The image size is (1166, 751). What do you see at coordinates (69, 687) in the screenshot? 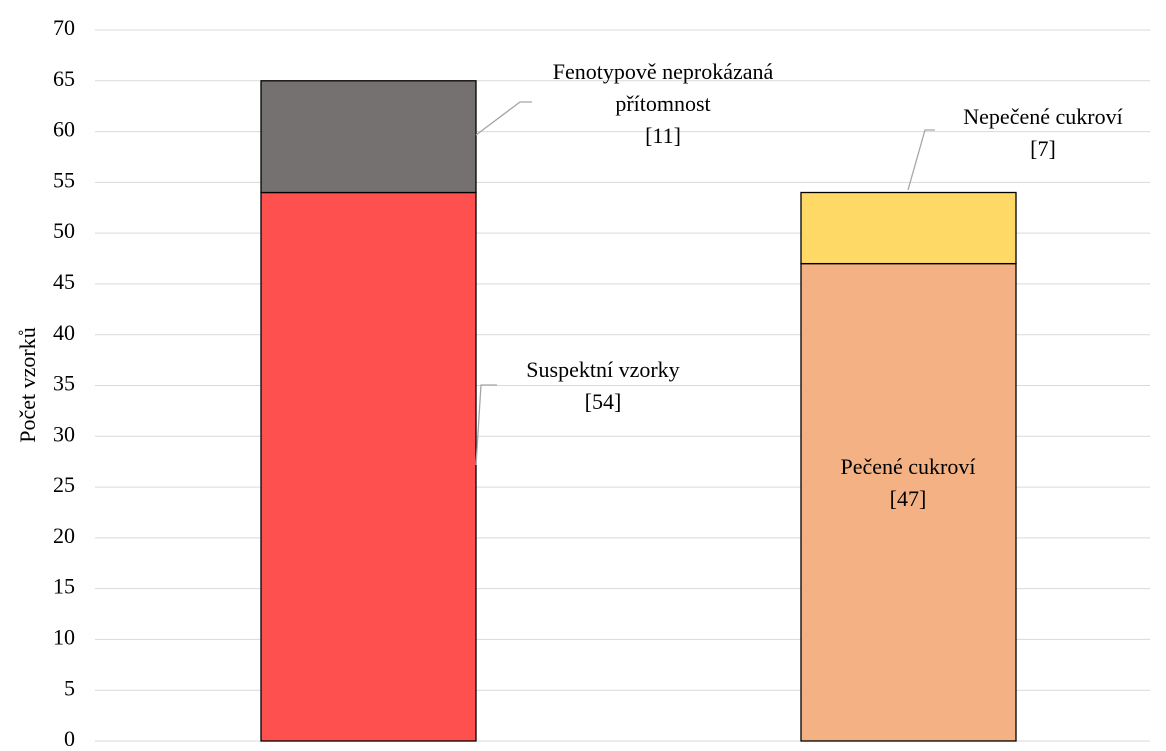
I see `y-tick-label: 5` at bounding box center [69, 687].